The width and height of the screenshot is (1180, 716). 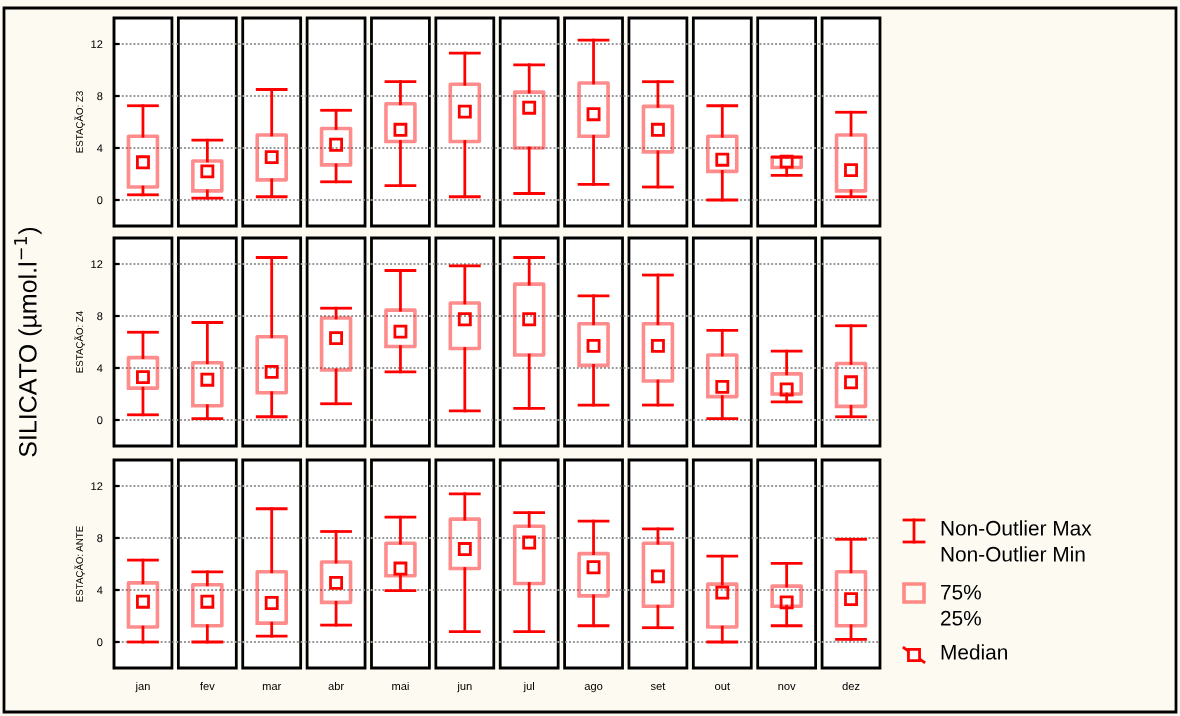 What do you see at coordinates (1016, 528) in the screenshot?
I see `text: Non-Outlier Max` at bounding box center [1016, 528].